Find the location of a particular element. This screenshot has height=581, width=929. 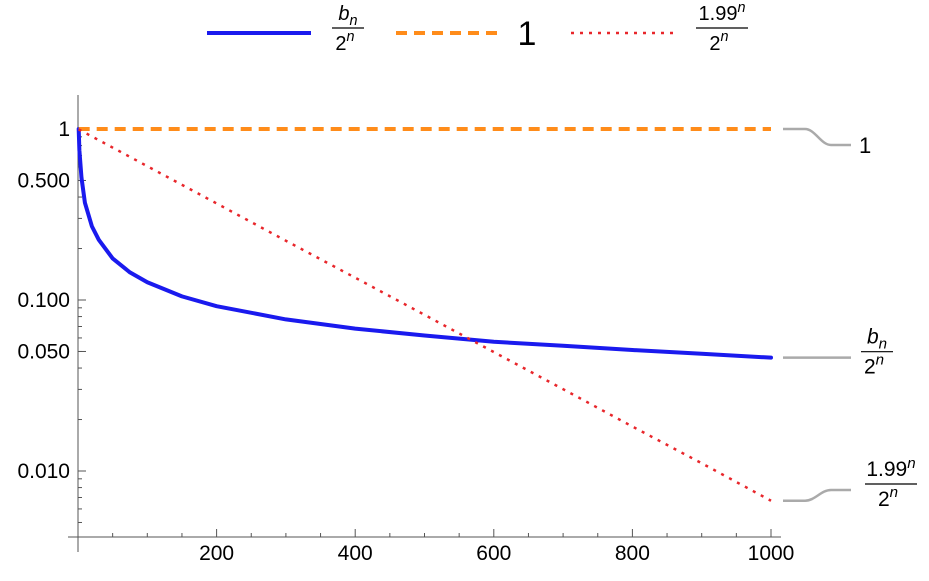

leader-line-ratio is located at coordinates (817, 495).